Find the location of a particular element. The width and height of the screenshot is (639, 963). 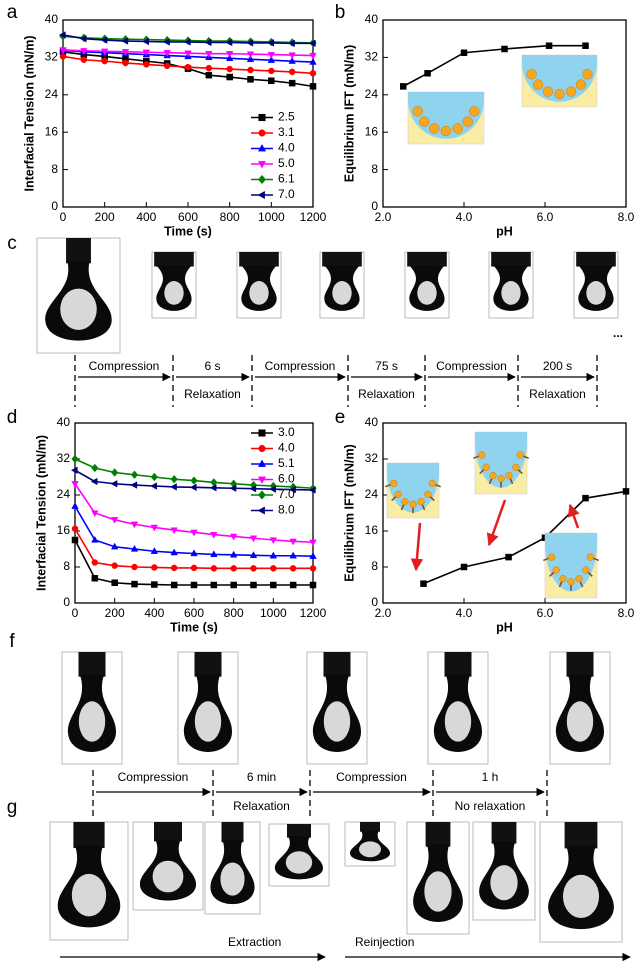

x-tick-label: 400 is located at coordinates (154, 613).